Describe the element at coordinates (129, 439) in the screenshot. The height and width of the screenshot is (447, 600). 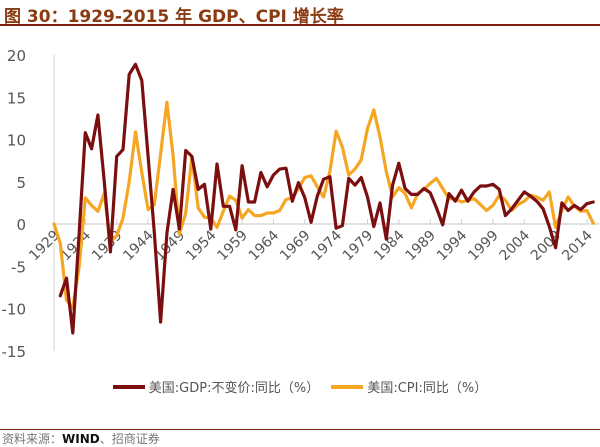
I see `source-suffix: 、招商证券` at that location.